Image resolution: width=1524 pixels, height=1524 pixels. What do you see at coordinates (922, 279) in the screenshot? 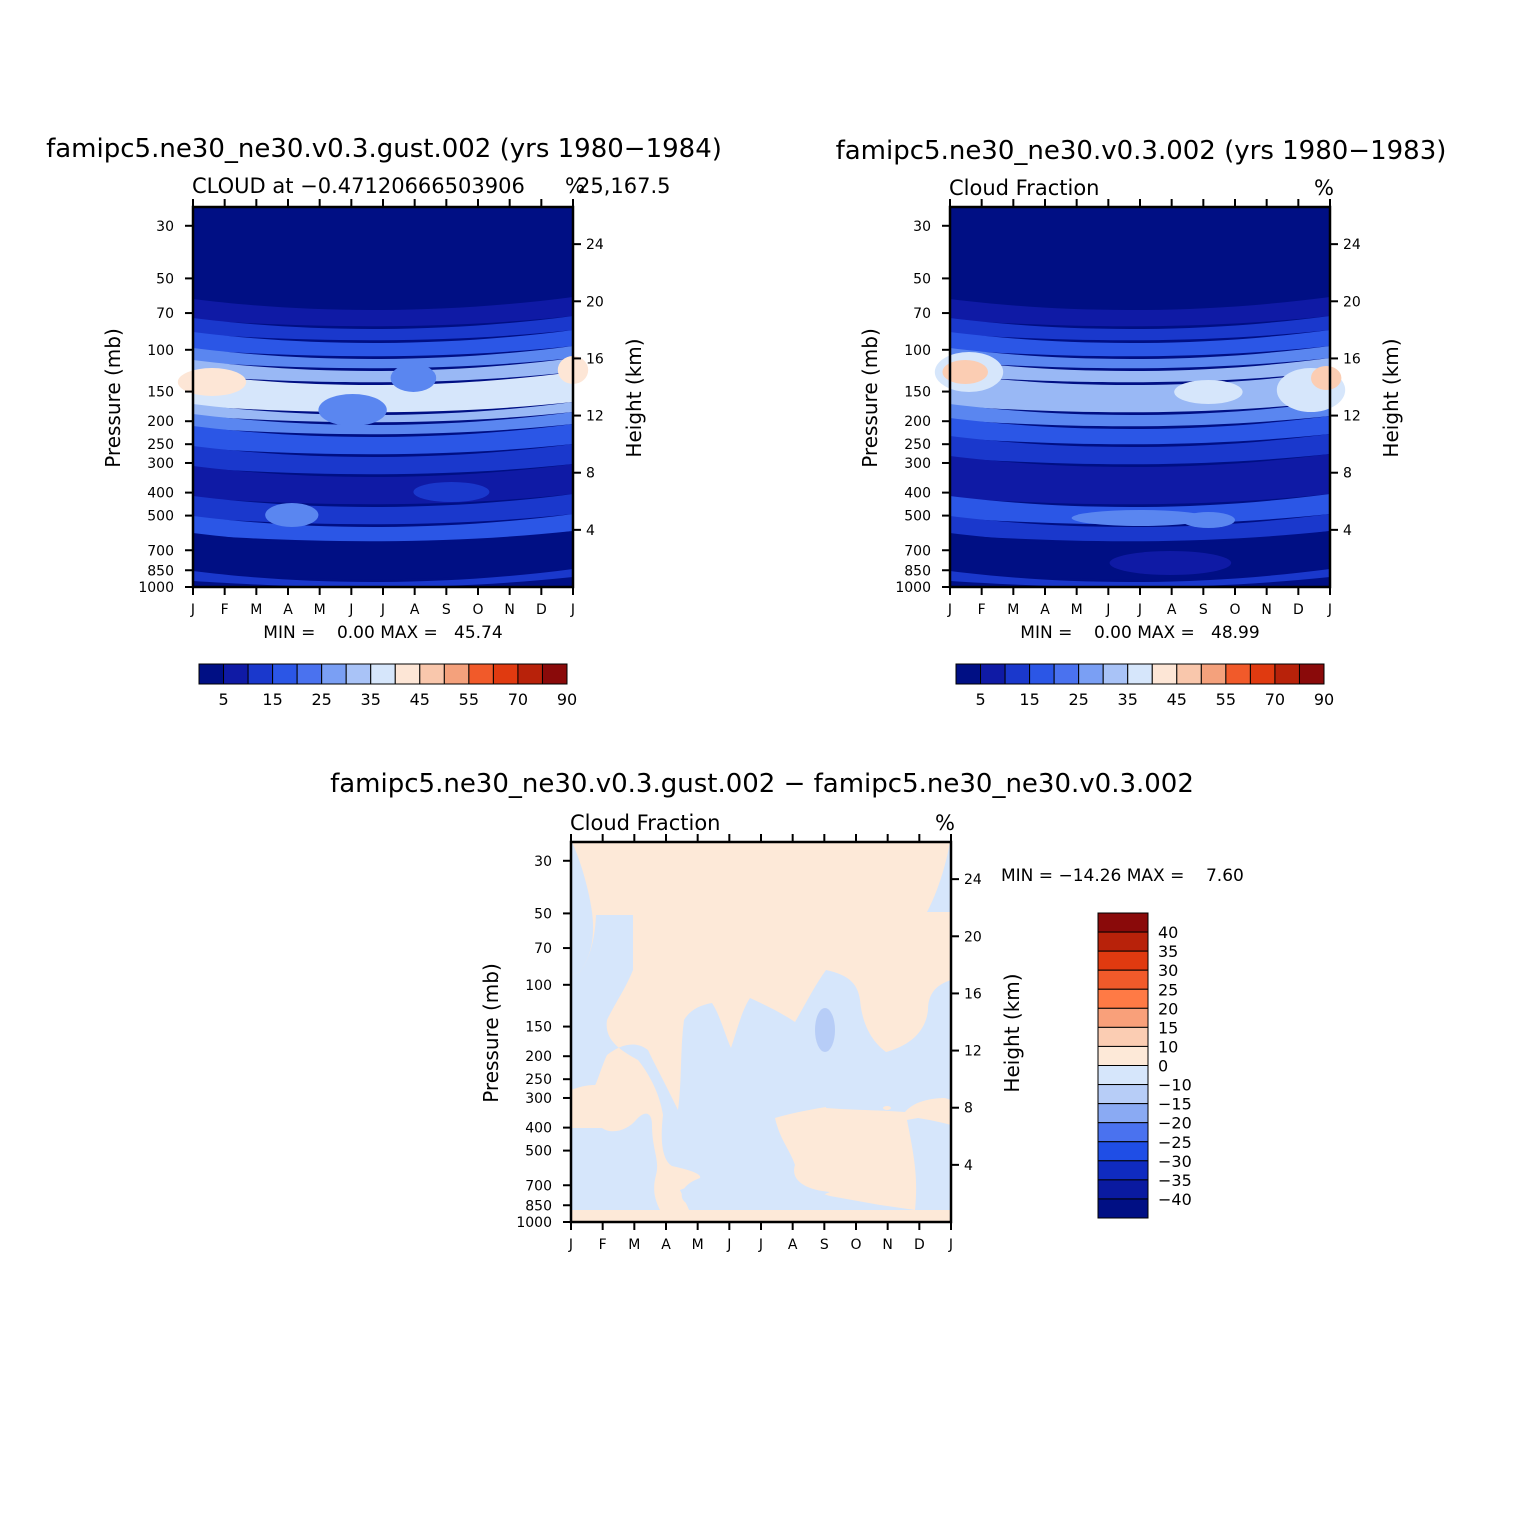
I see `y-tick-label-pressure: 50` at bounding box center [922, 279].